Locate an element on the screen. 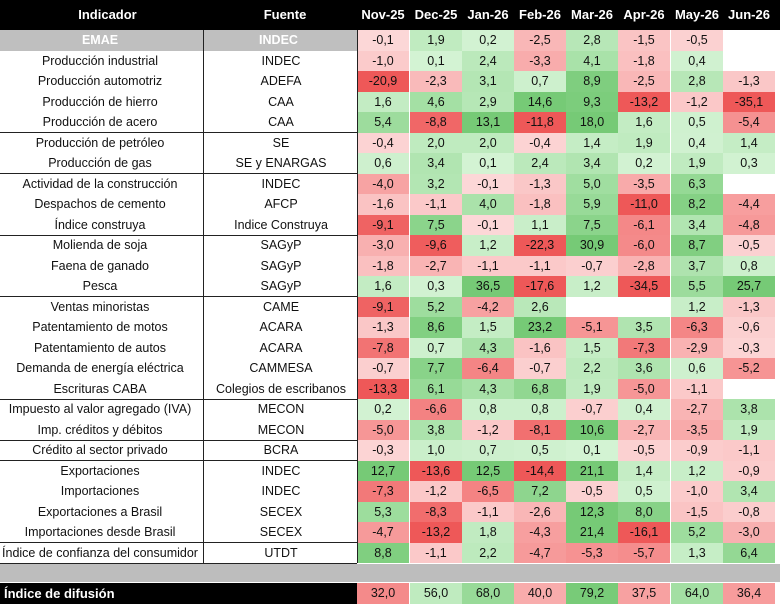 The width and height of the screenshot is (780, 604). indicator-label: Ventas minoristas is located at coordinates (100, 306).